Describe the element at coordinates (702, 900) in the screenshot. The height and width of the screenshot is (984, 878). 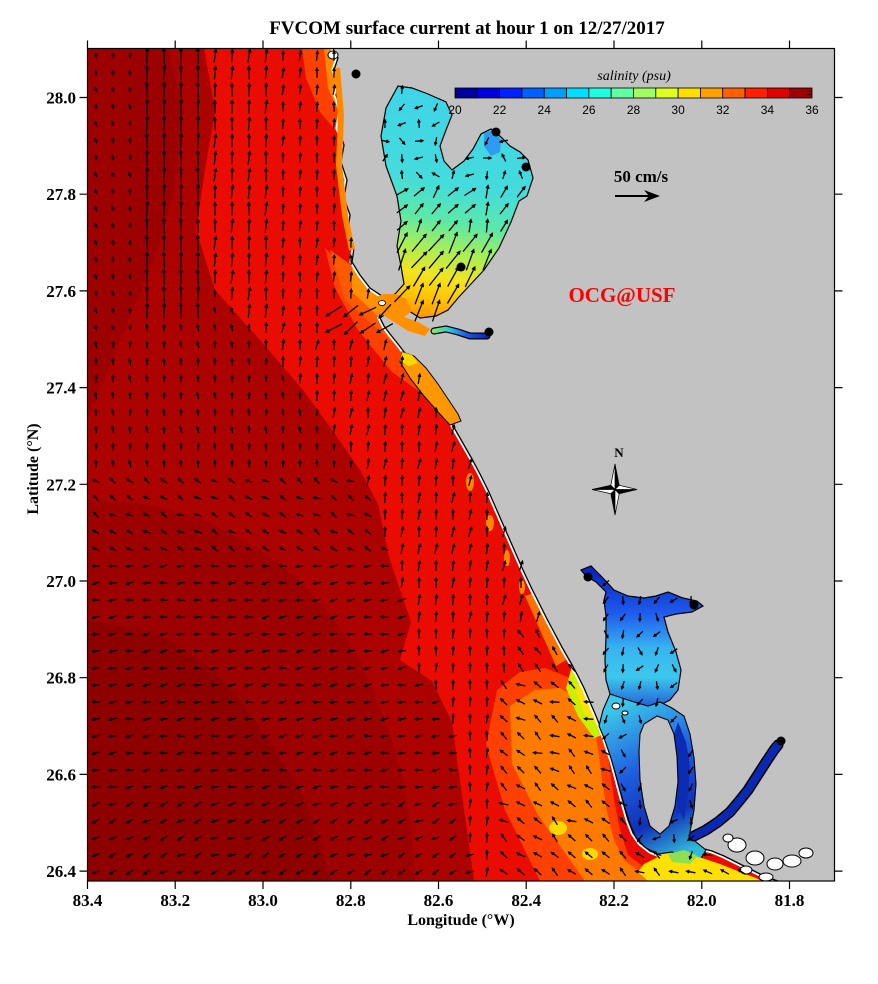
I see `svg-text: 82.0` at that location.